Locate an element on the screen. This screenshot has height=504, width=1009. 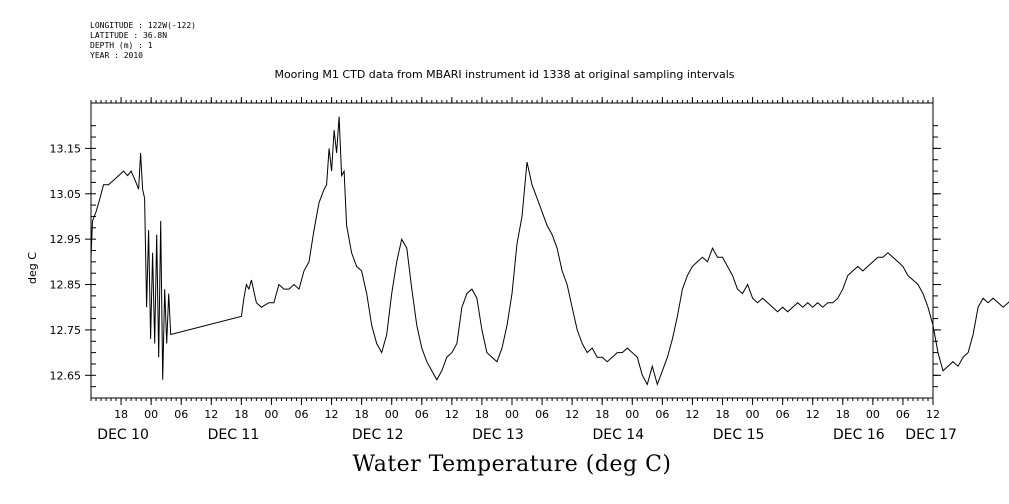
x-day-label: DEC 15 is located at coordinates (739, 435).